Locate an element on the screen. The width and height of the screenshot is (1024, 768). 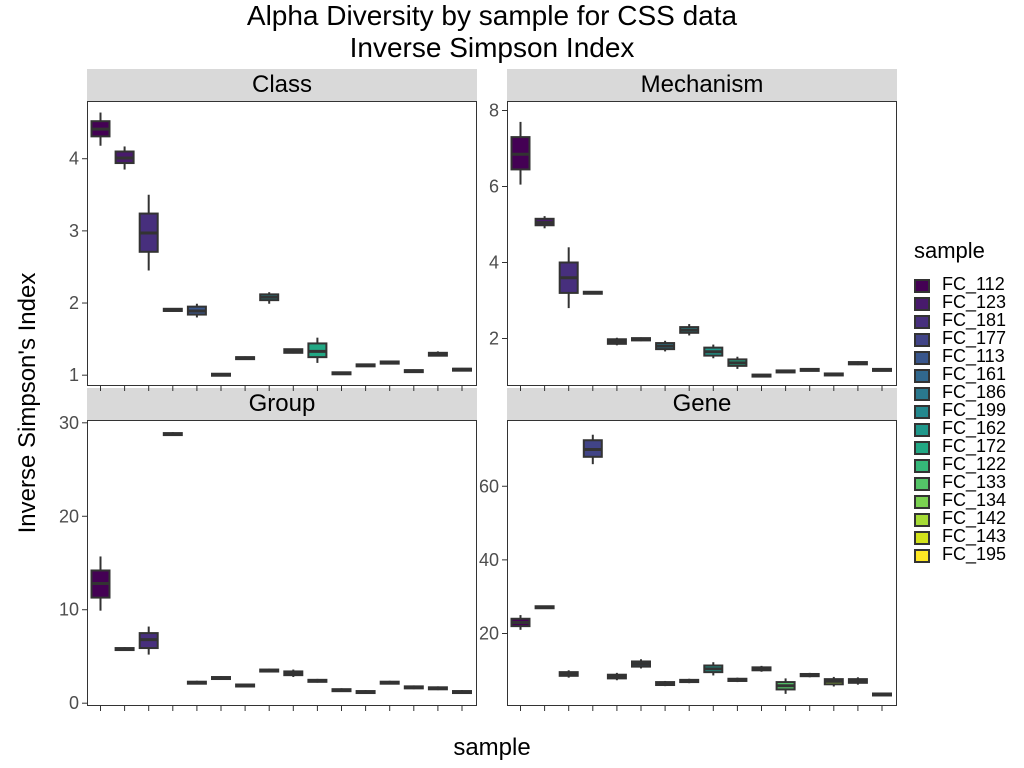
legend-item-label: FC_186 is located at coordinates (974, 392).